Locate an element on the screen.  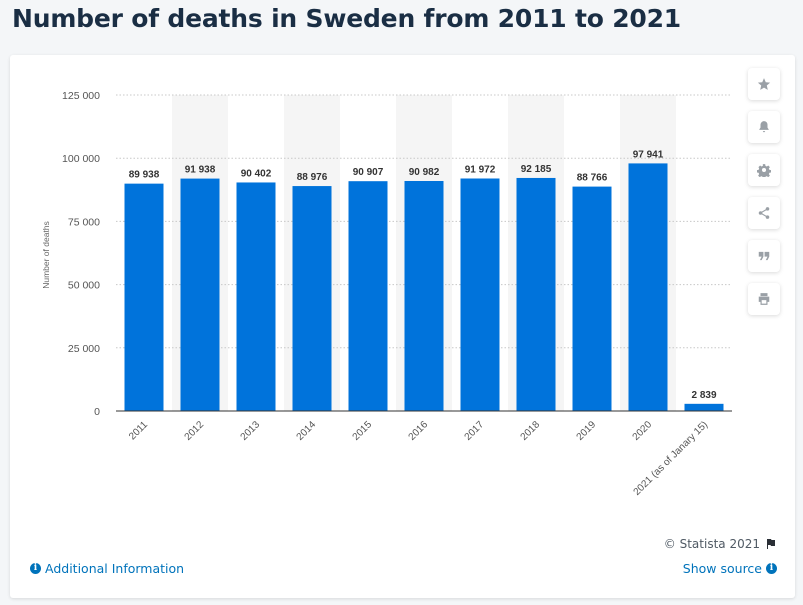
show-source-link: Show source i is located at coordinates (730, 568).